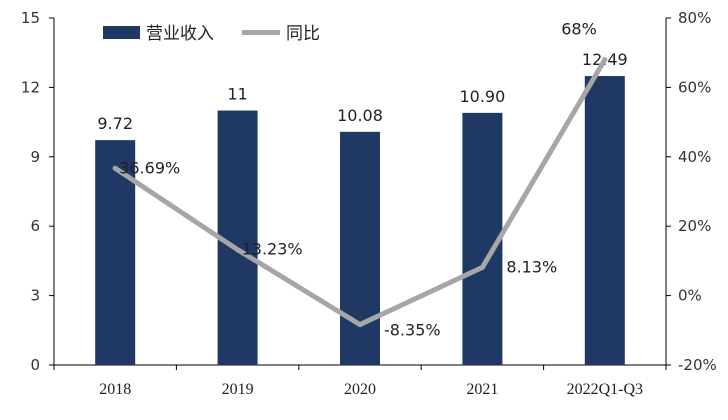 Image resolution: width=728 pixels, height=420 pixels. Describe the element at coordinates (482, 389) in the screenshot. I see `x-tick-label: 2021` at that location.